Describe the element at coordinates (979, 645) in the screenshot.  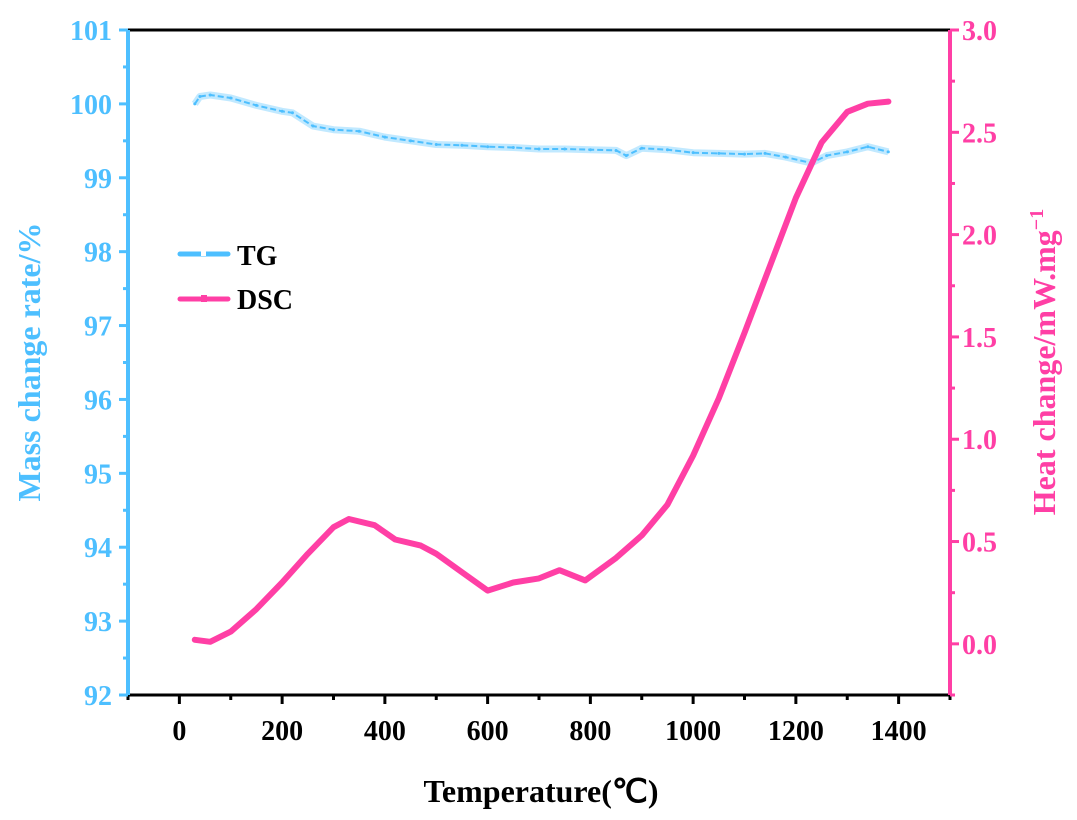
I see `y2-tick-label: 0.0` at that location.